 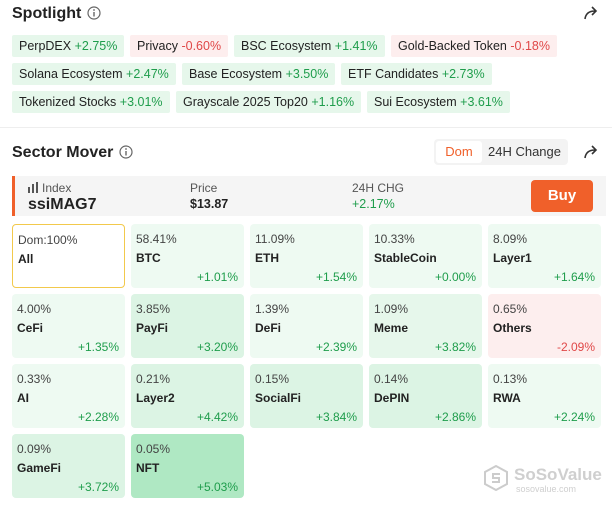 I want to click on tile-dom: 10.33%, so click(x=394, y=239).